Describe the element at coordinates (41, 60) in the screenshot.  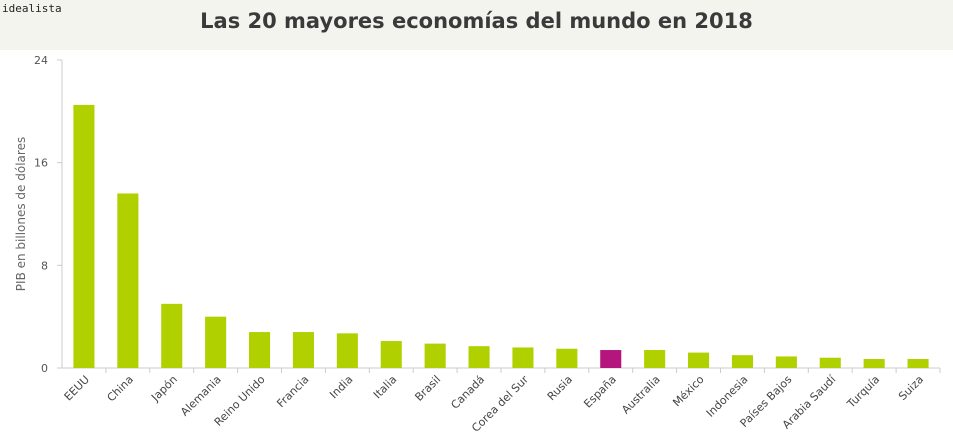
I see `y-tick-label: 24` at that location.